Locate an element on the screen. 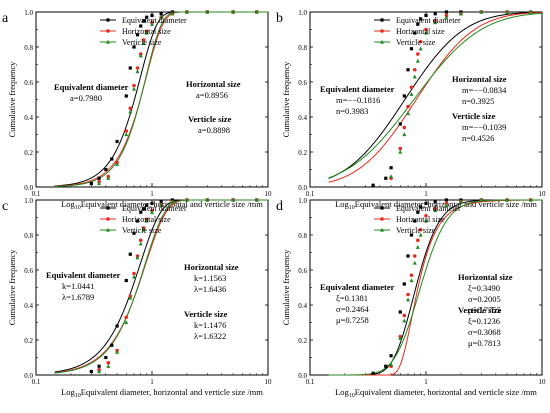  y-tick-label: 0.6 is located at coordinates (28, 271).